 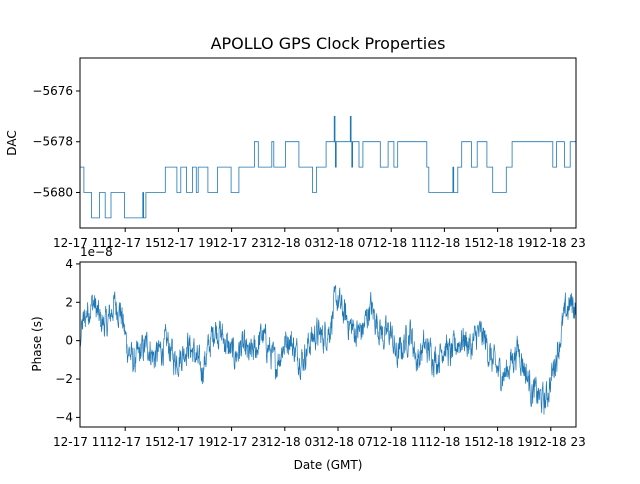 I want to click on phase-y-tick-label: −2, so click(x=64, y=379).